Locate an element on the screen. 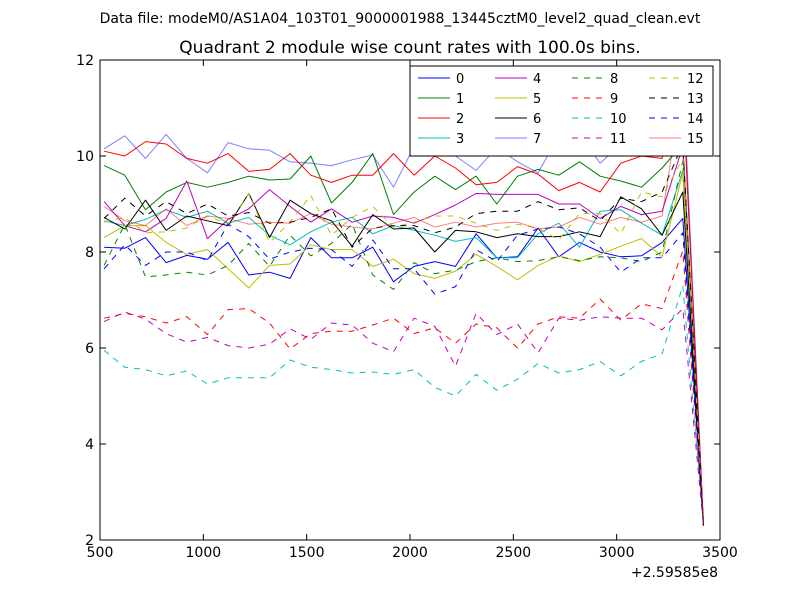  y-tick-label: 2 is located at coordinates (89, 541).